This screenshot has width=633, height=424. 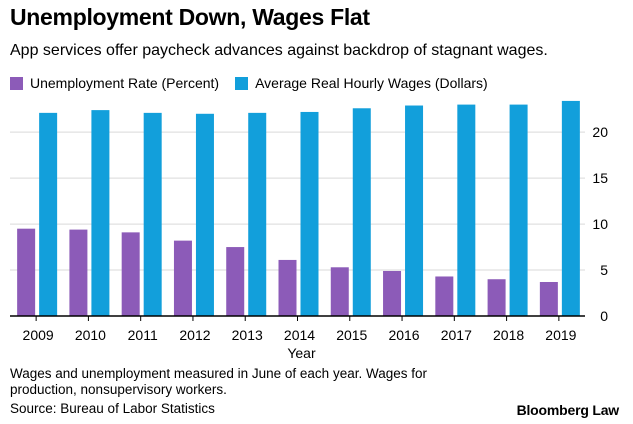 What do you see at coordinates (78, 272) in the screenshot?
I see `bar-unemployment-2010` at bounding box center [78, 272].